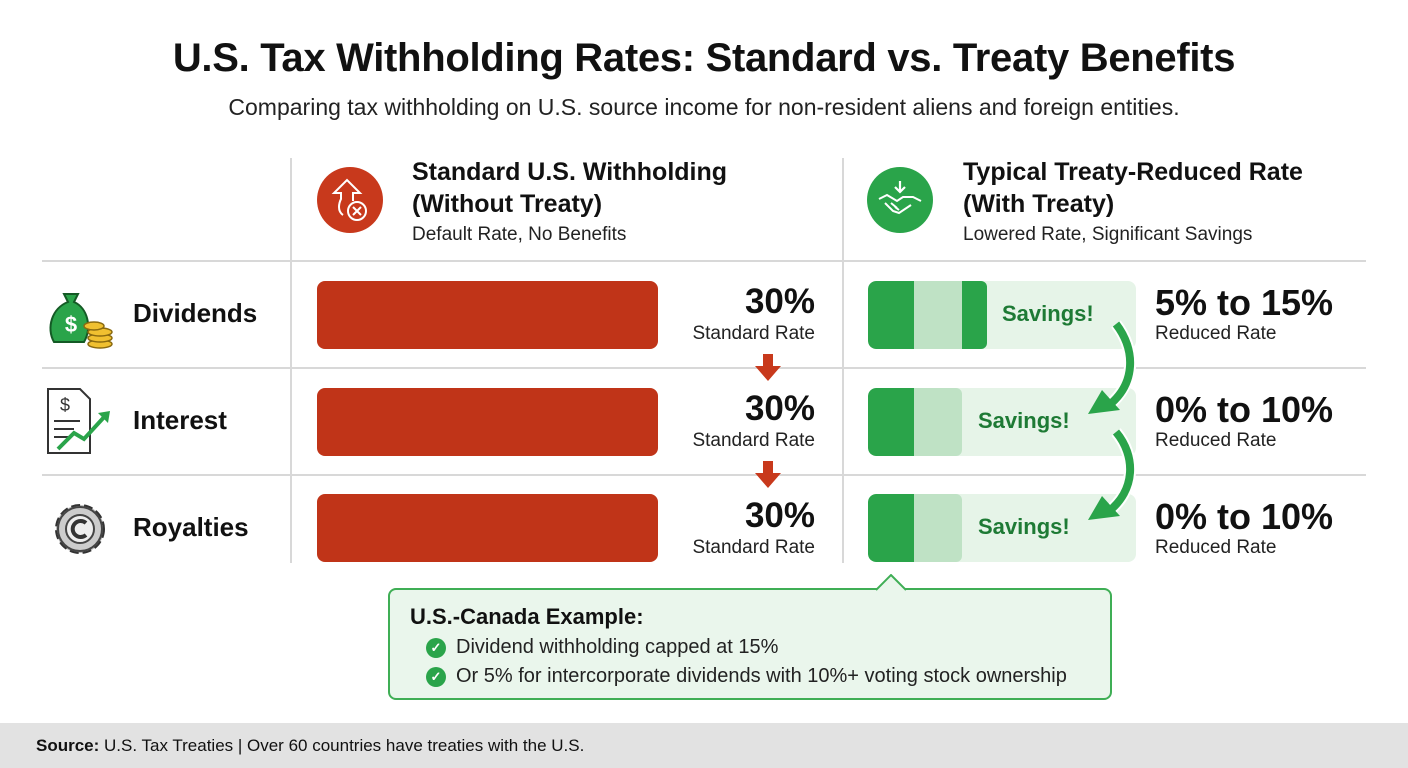 The height and width of the screenshot is (768, 1408). Describe the element at coordinates (519, 234) in the screenshot. I see `standard-column-subtitle: Default Rate, No Benefits` at that location.